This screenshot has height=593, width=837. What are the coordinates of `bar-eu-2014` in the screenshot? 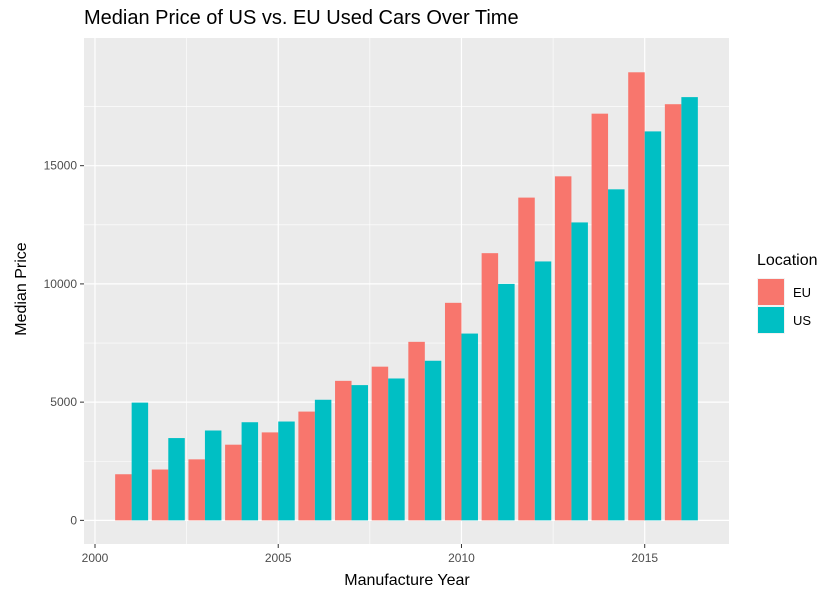 It's located at (600, 317).